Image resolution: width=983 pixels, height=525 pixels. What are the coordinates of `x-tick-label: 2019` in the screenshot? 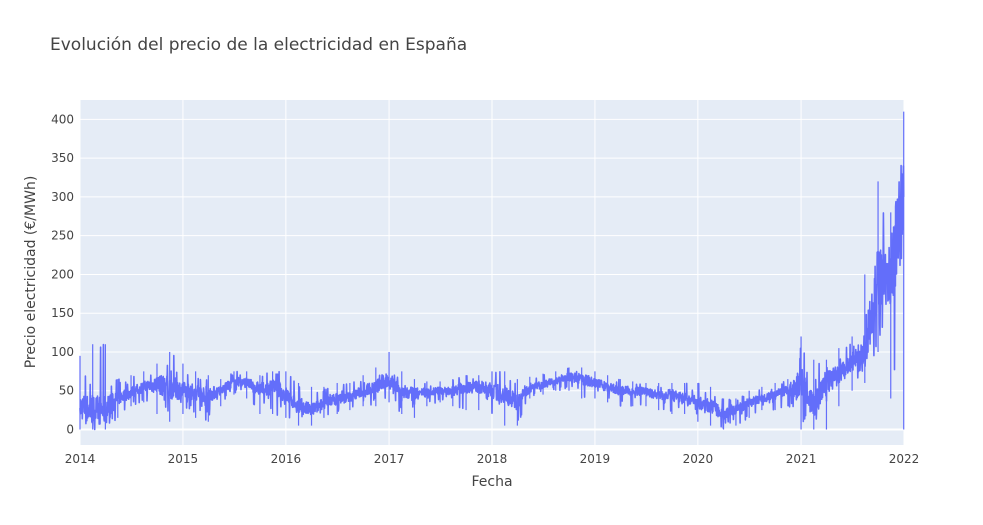 It's located at (595, 459).